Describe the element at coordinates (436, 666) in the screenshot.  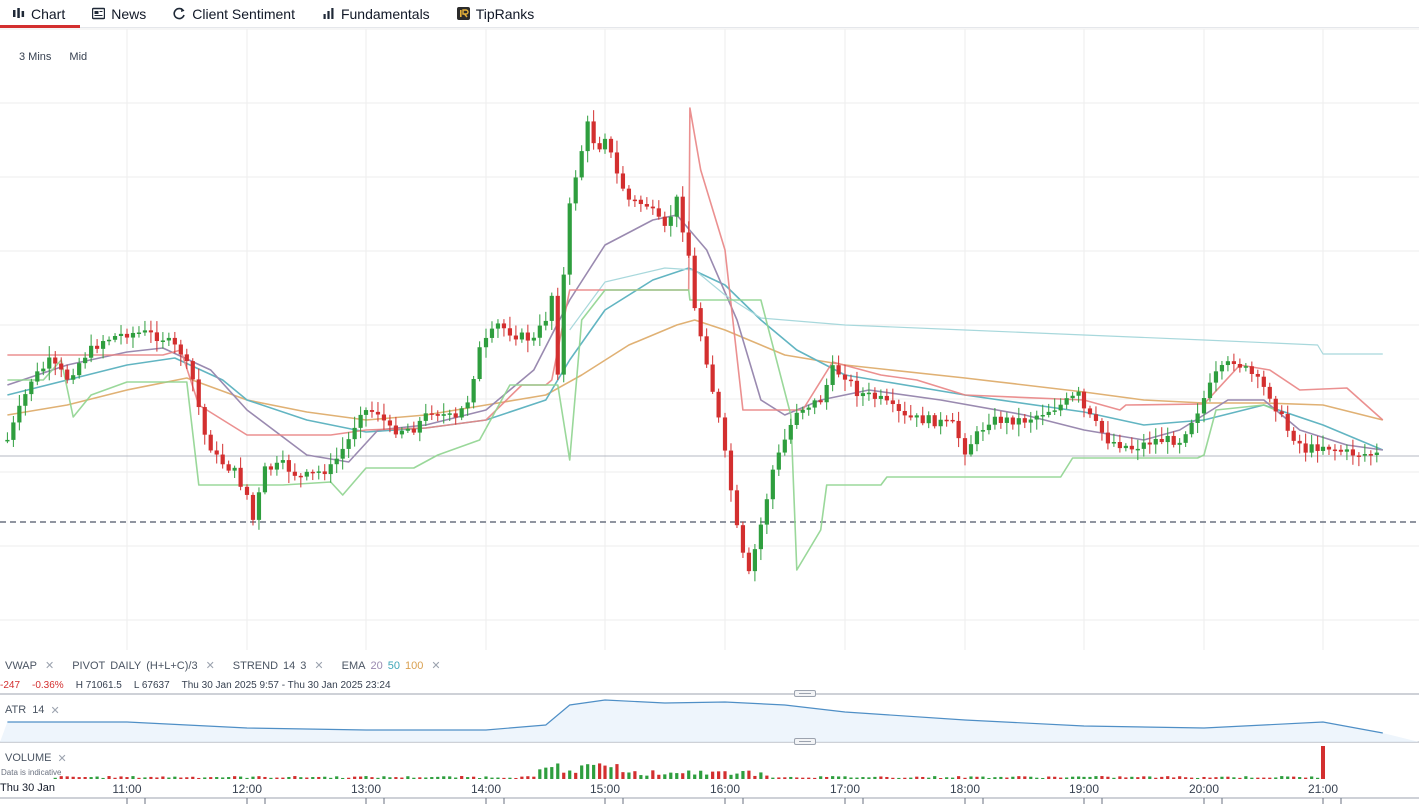
I see `remove-ema-icon: ✕` at that location.